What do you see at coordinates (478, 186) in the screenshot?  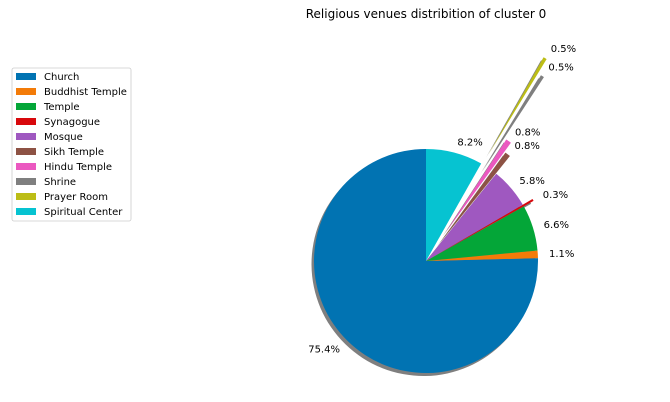 I see `slice-hindu-temple` at bounding box center [478, 186].